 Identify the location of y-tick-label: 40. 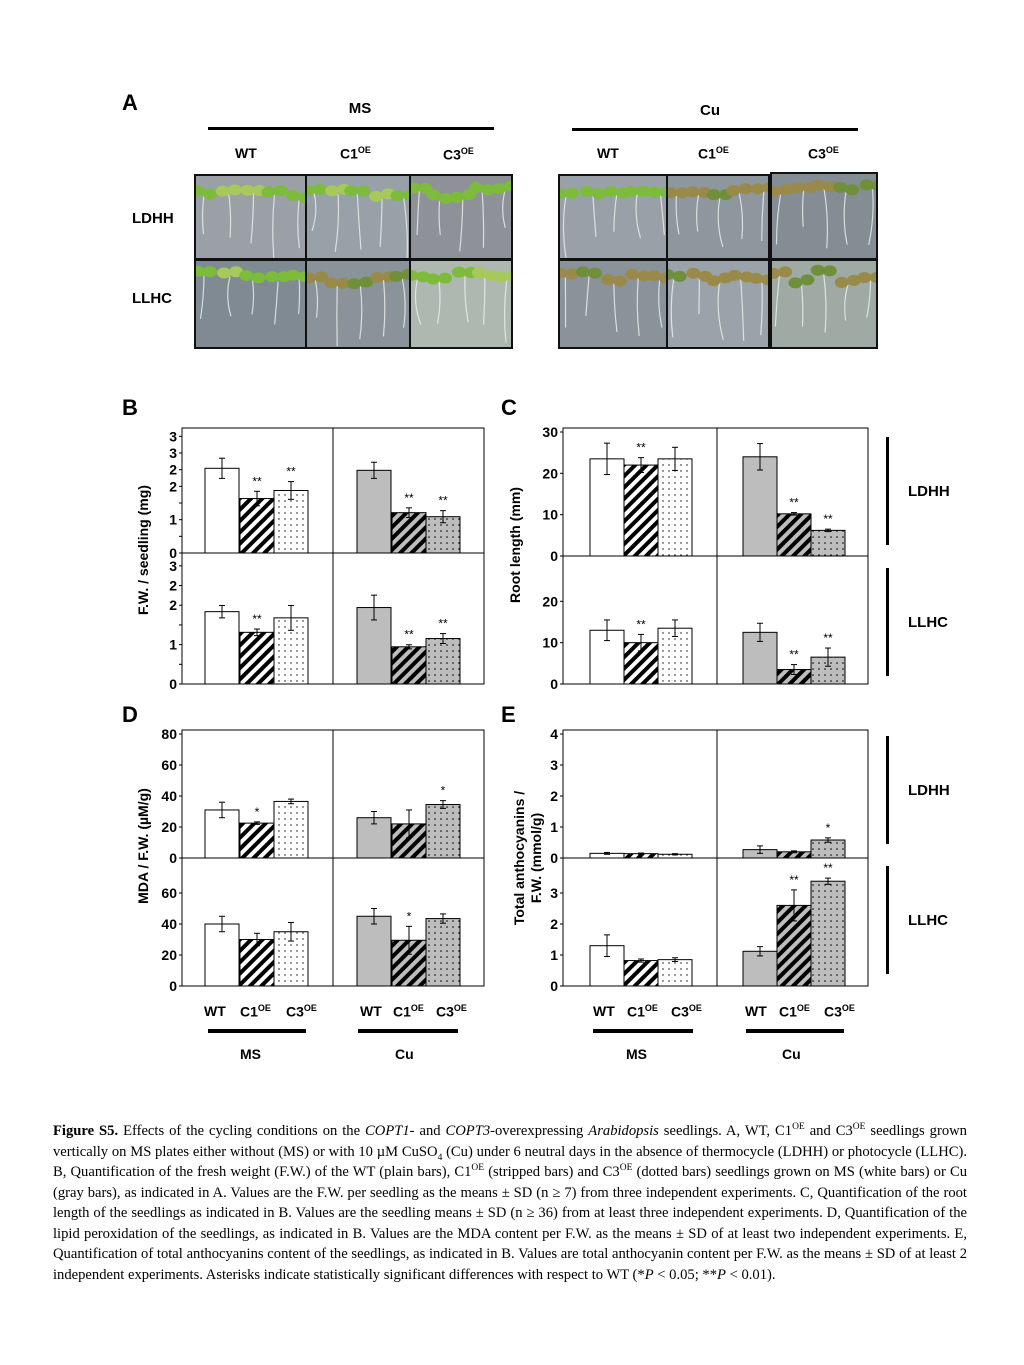
(169, 924).